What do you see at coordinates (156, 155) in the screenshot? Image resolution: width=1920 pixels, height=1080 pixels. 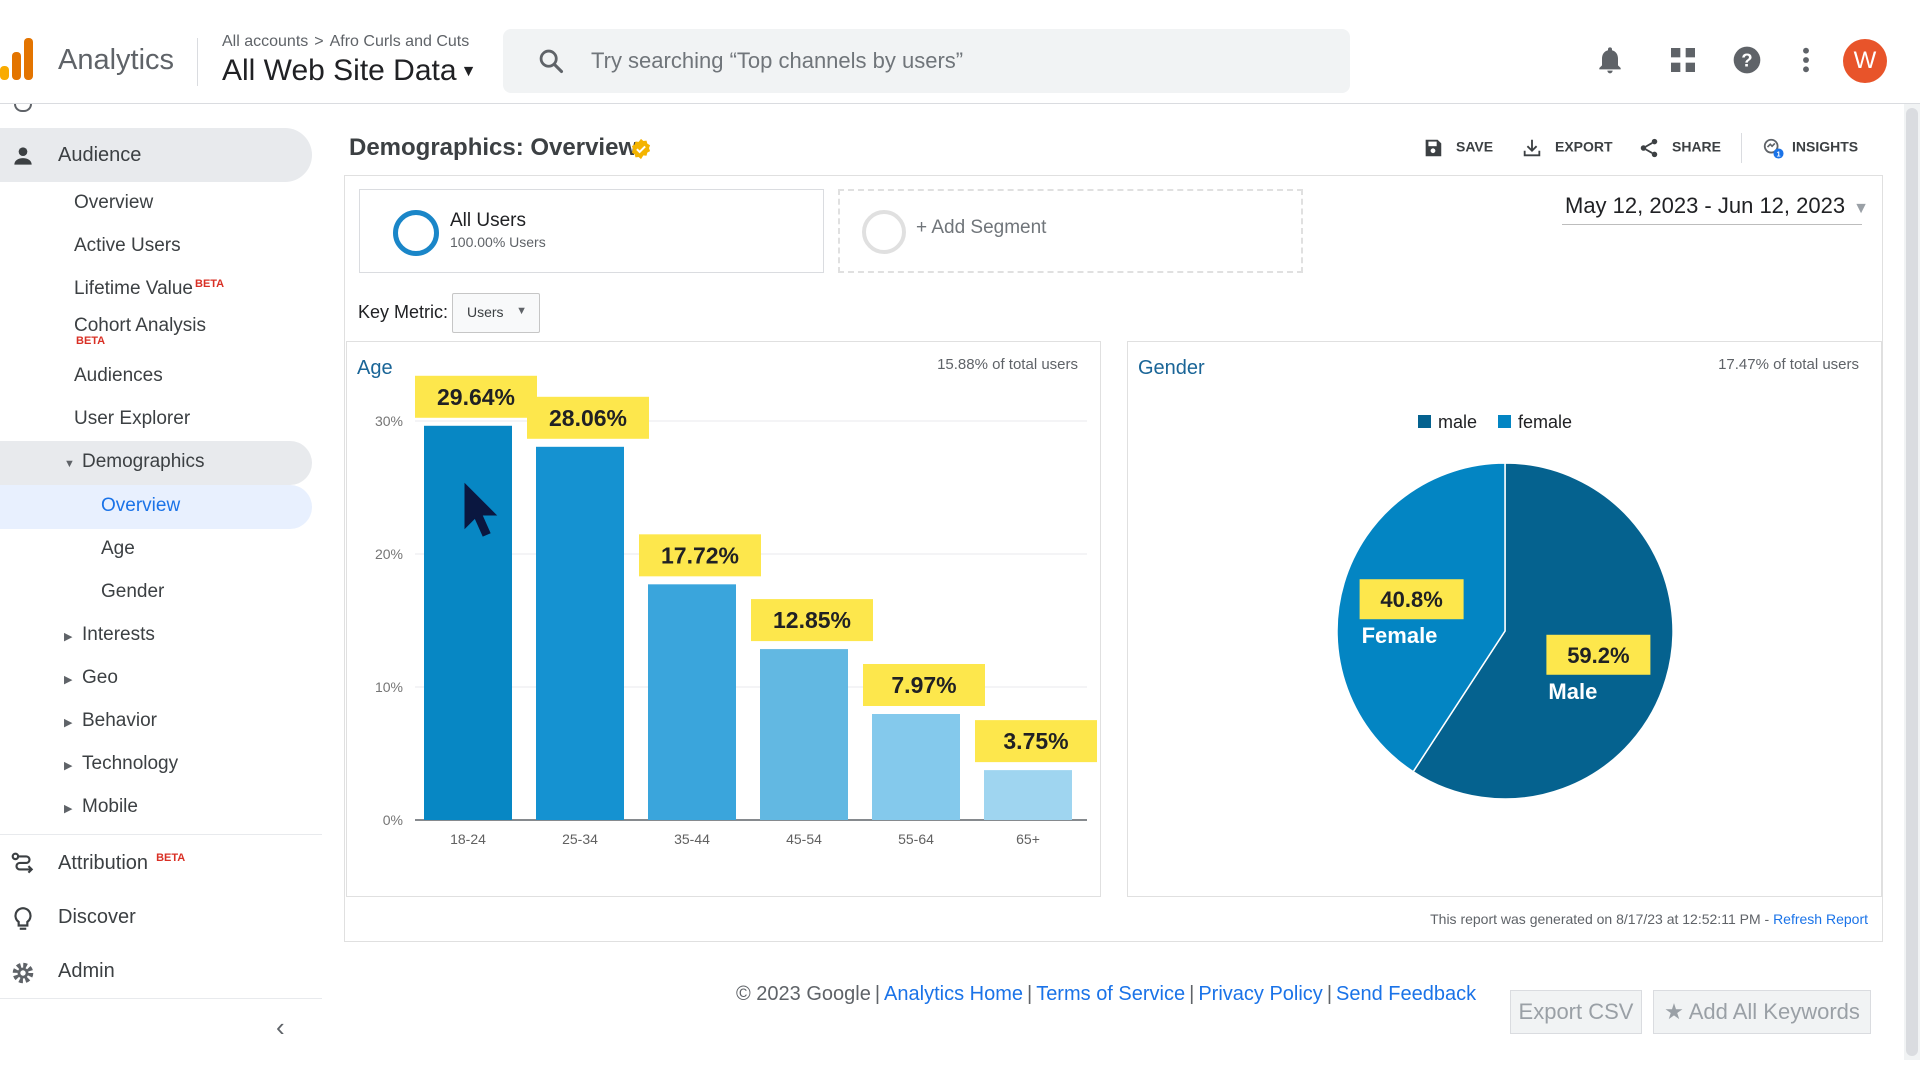 I see `audience-section` at bounding box center [156, 155].